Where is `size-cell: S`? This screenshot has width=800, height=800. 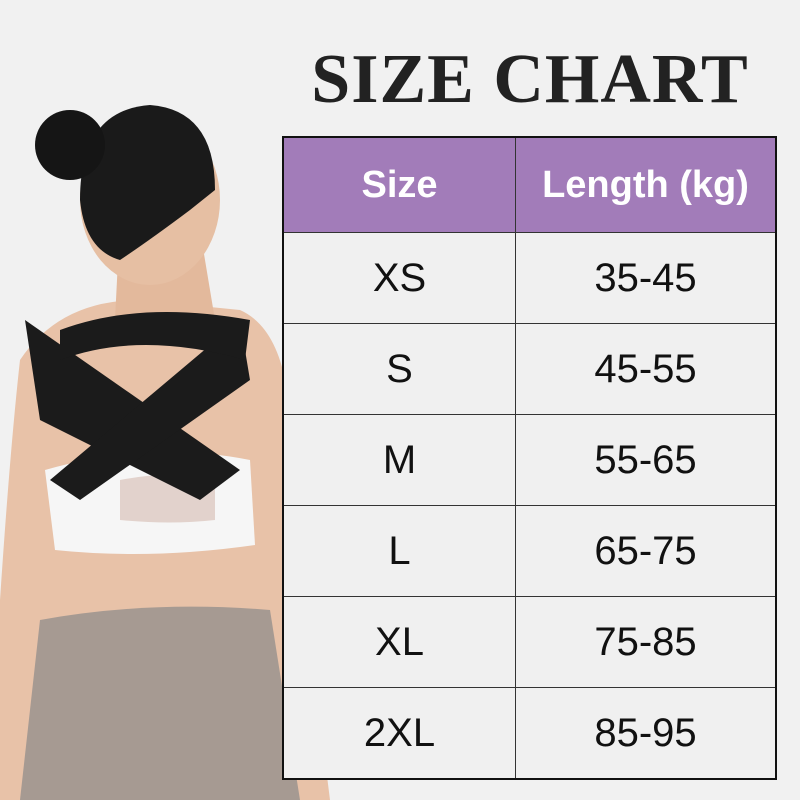
size-cell: S is located at coordinates (399, 369).